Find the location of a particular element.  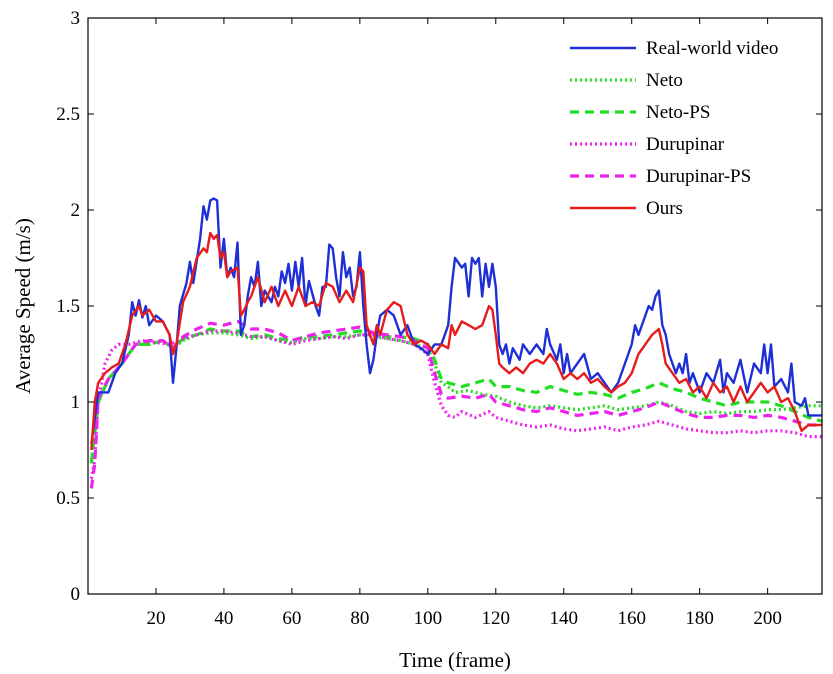

y-tick-label: 1.5 is located at coordinates (68, 306).